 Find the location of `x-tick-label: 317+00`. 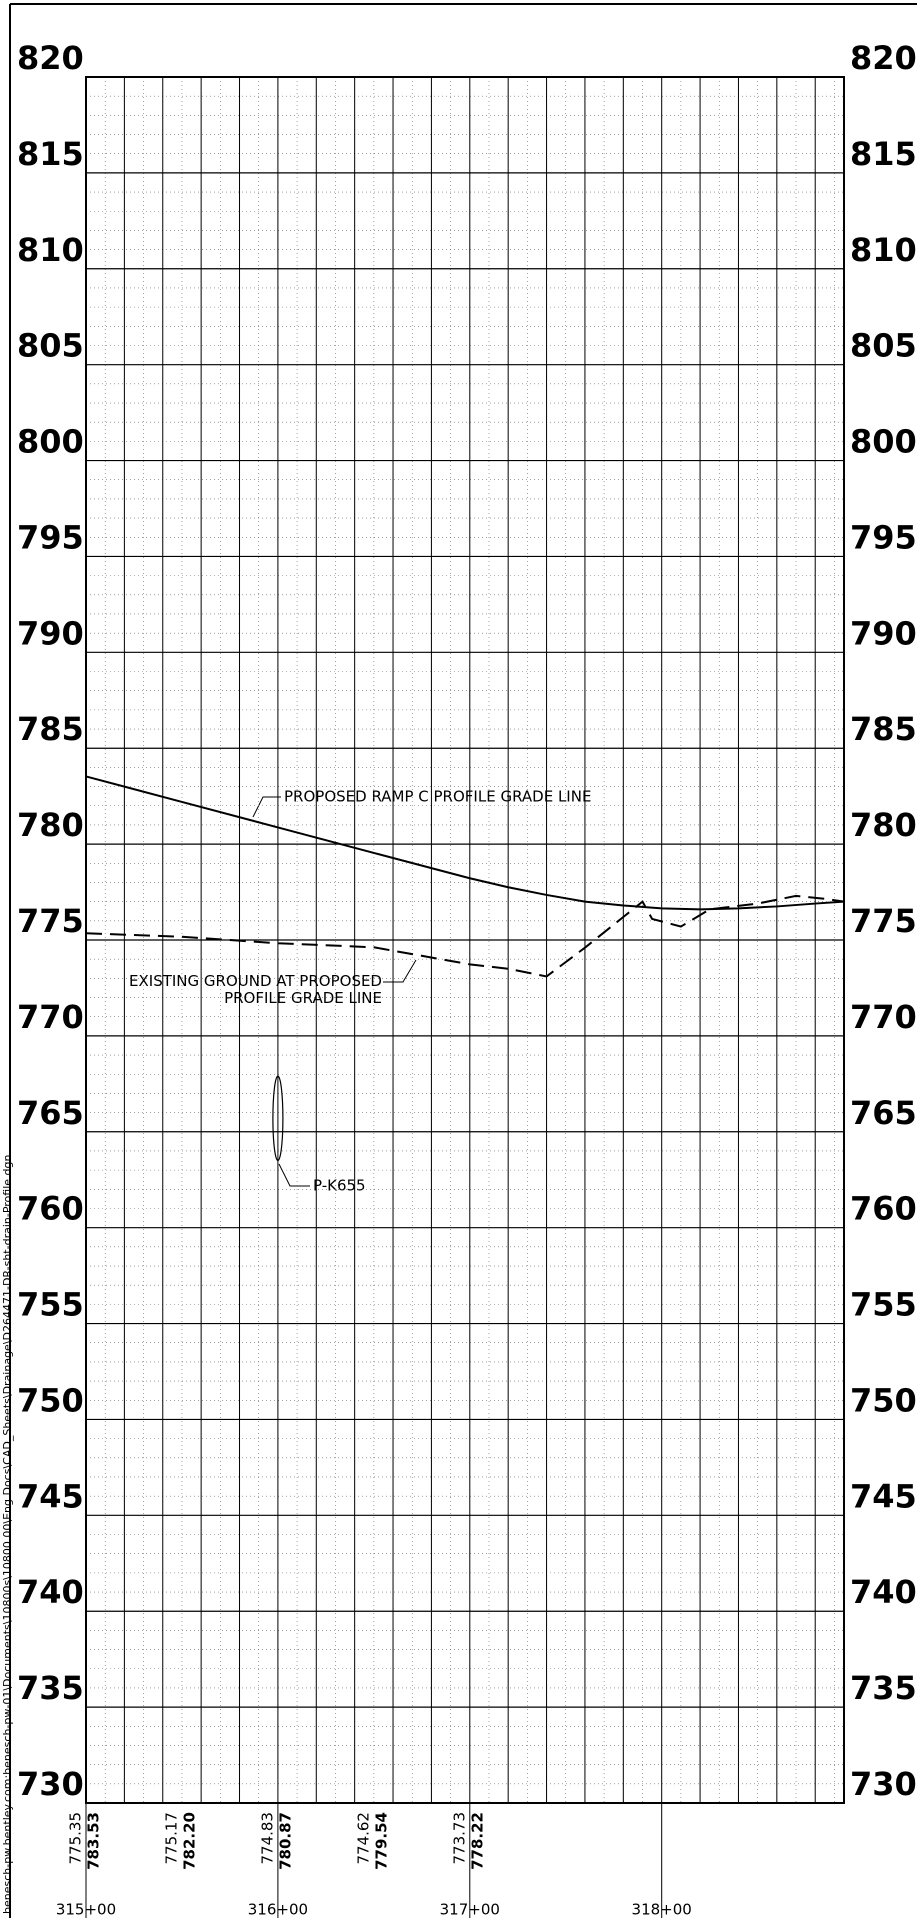

x-tick-label: 317+00 is located at coordinates (470, 1909).